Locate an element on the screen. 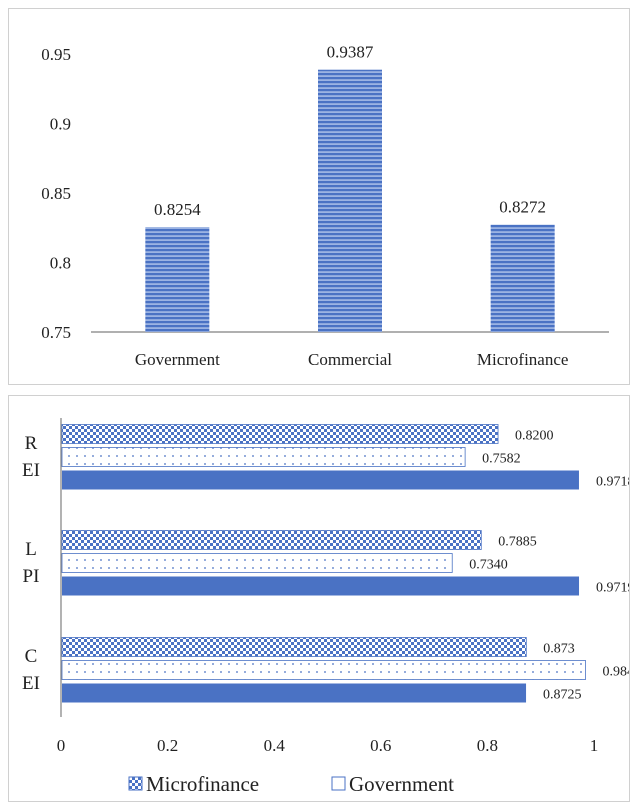 The height and width of the screenshot is (805, 638). group-label: PI is located at coordinates (31, 576).